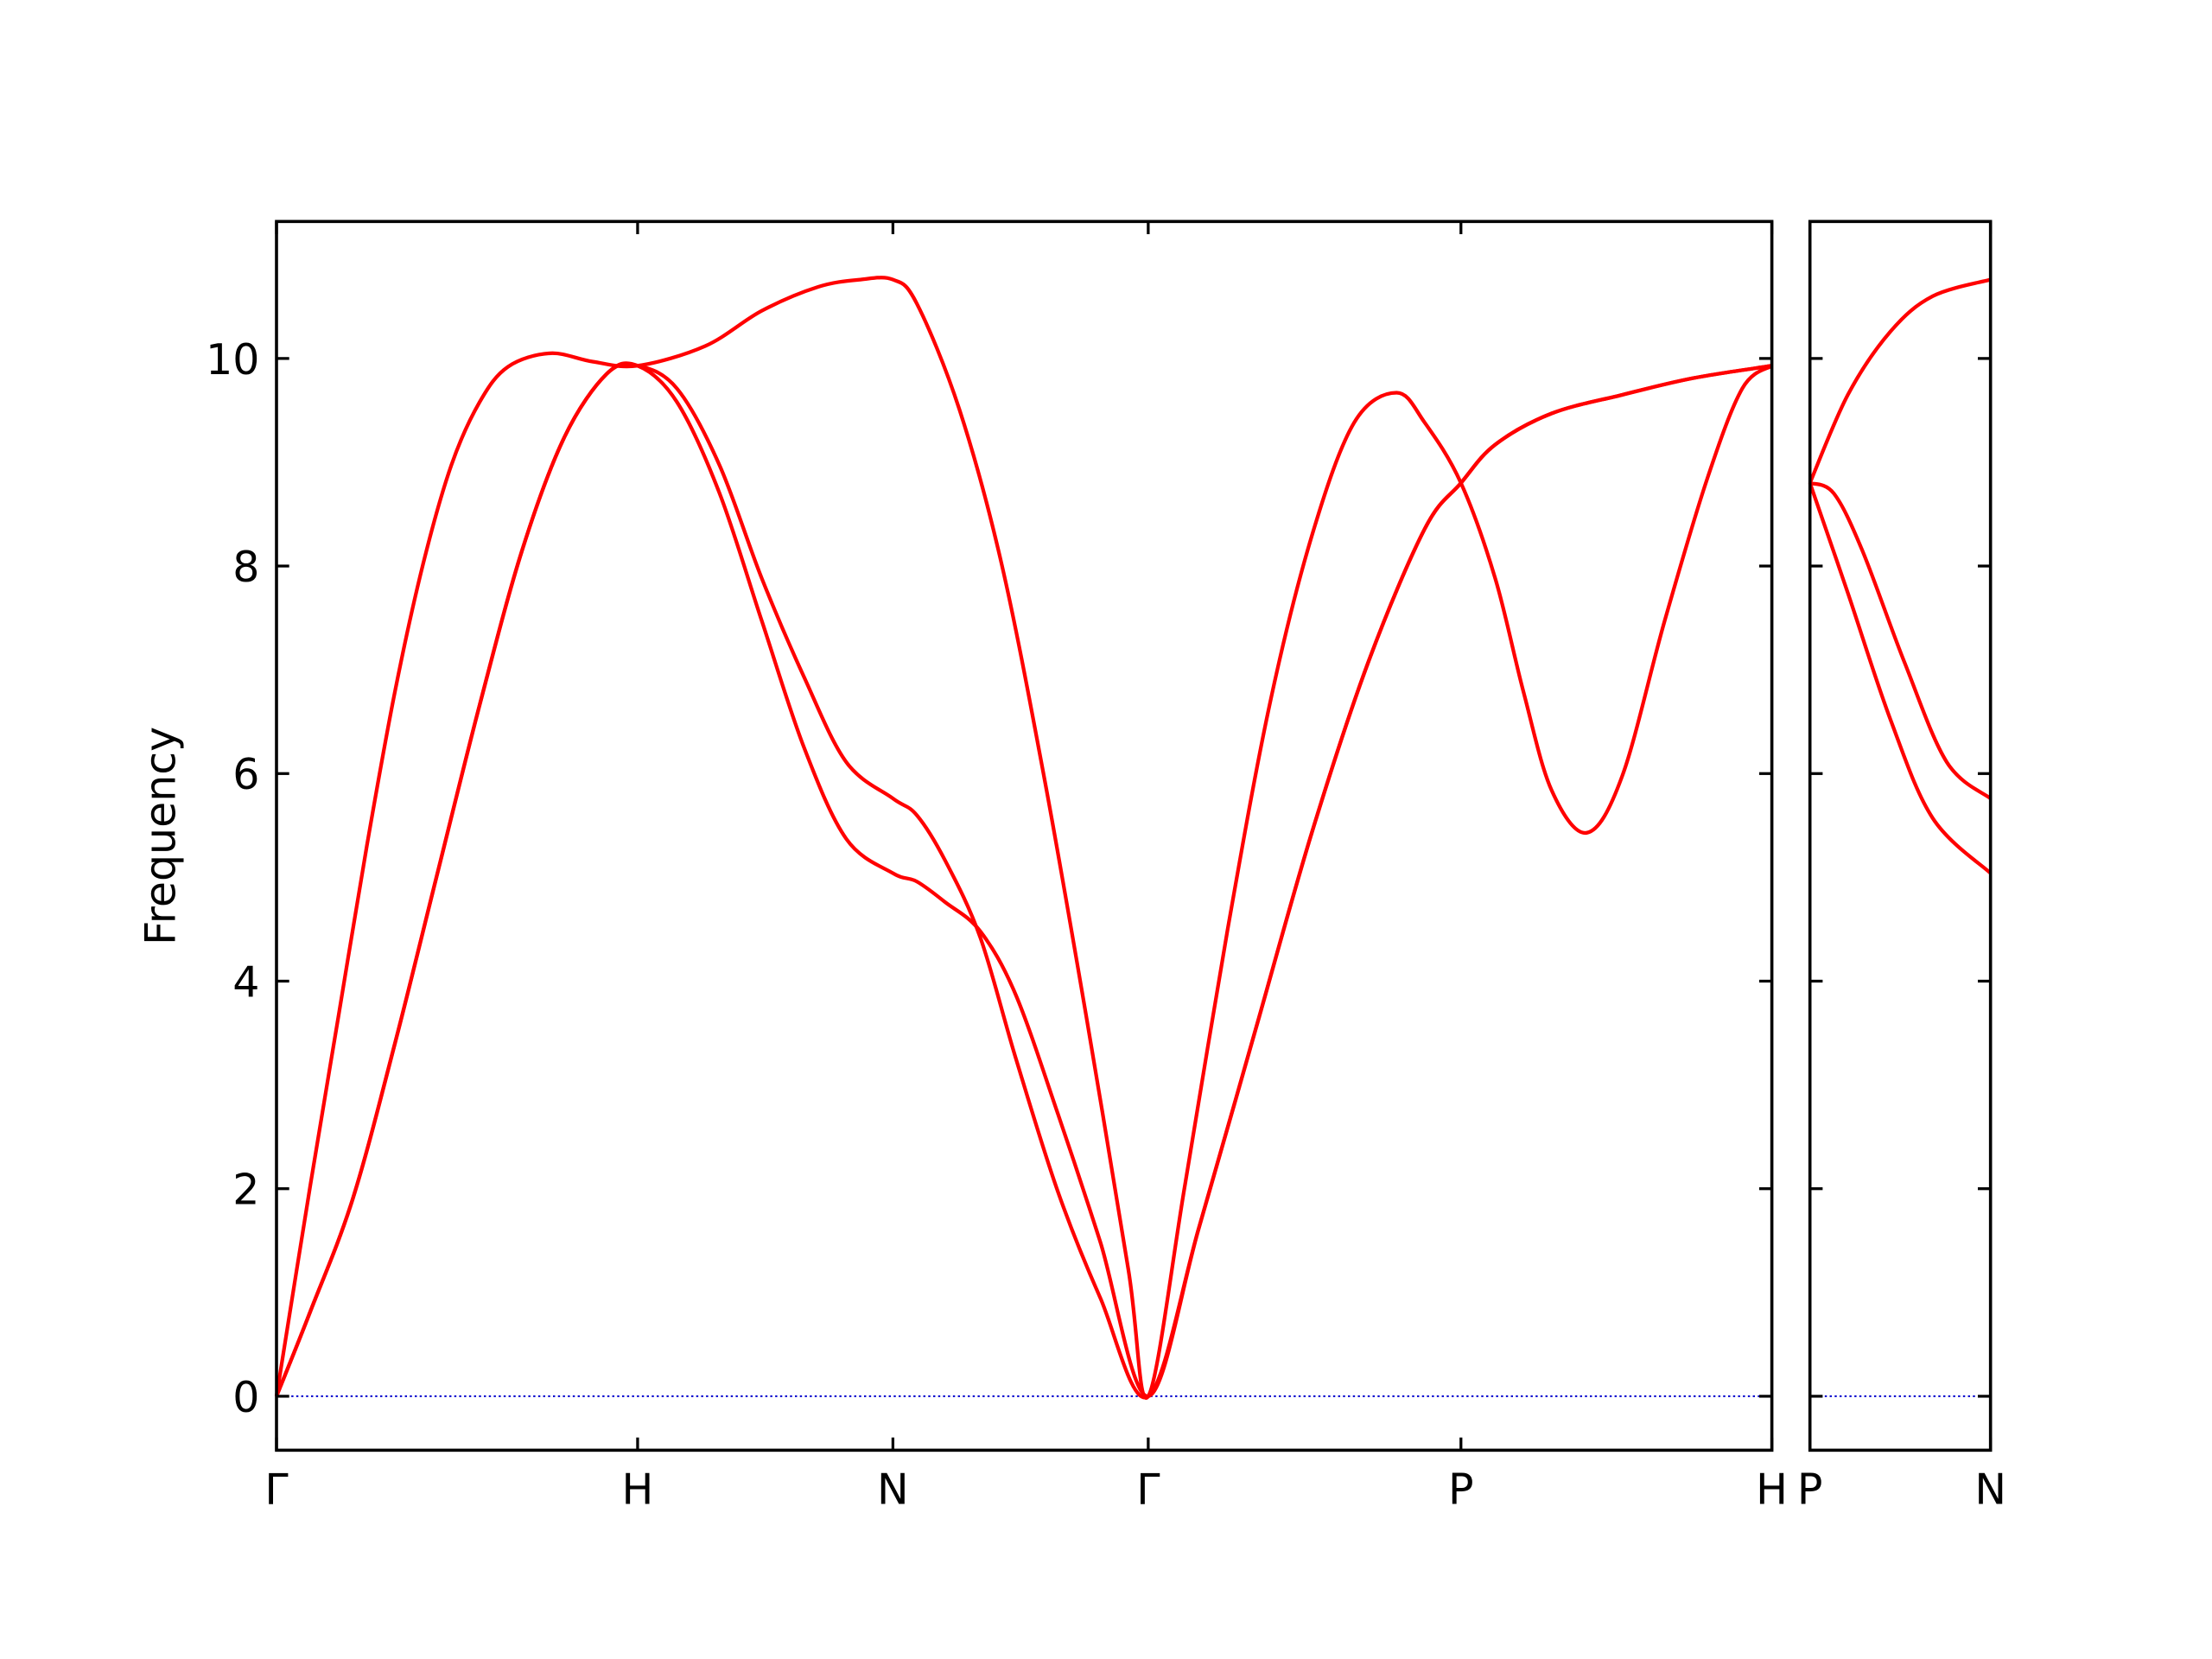 The image size is (2212, 1659). Describe the element at coordinates (245, 567) in the screenshot. I see `y-tick-label: 8` at that location.